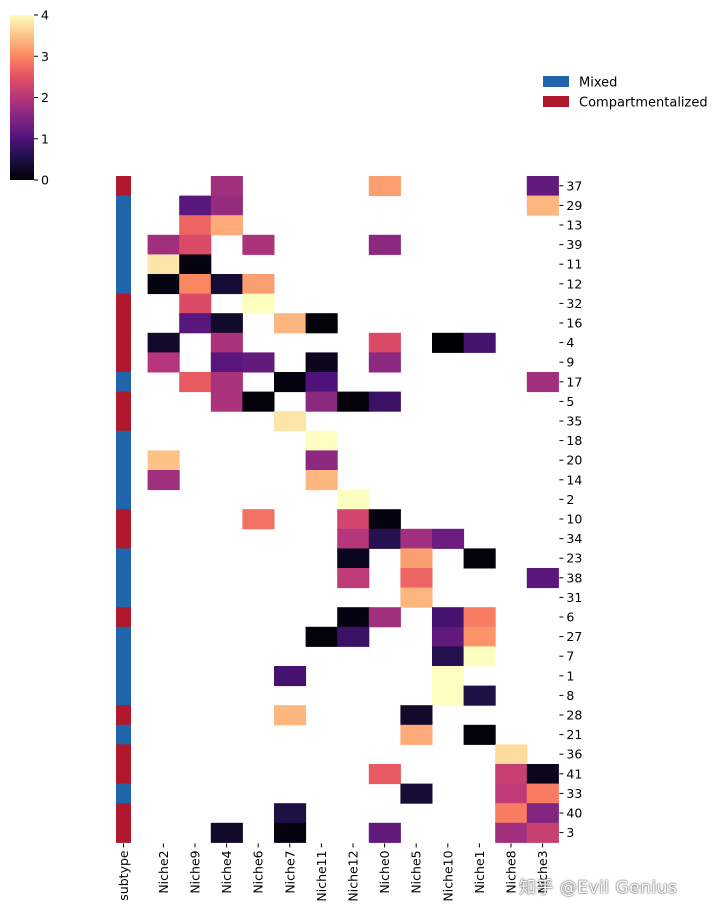  Describe the element at coordinates (479, 636) in the screenshot. I see `heatmap-cell-27-Niche1` at that location.